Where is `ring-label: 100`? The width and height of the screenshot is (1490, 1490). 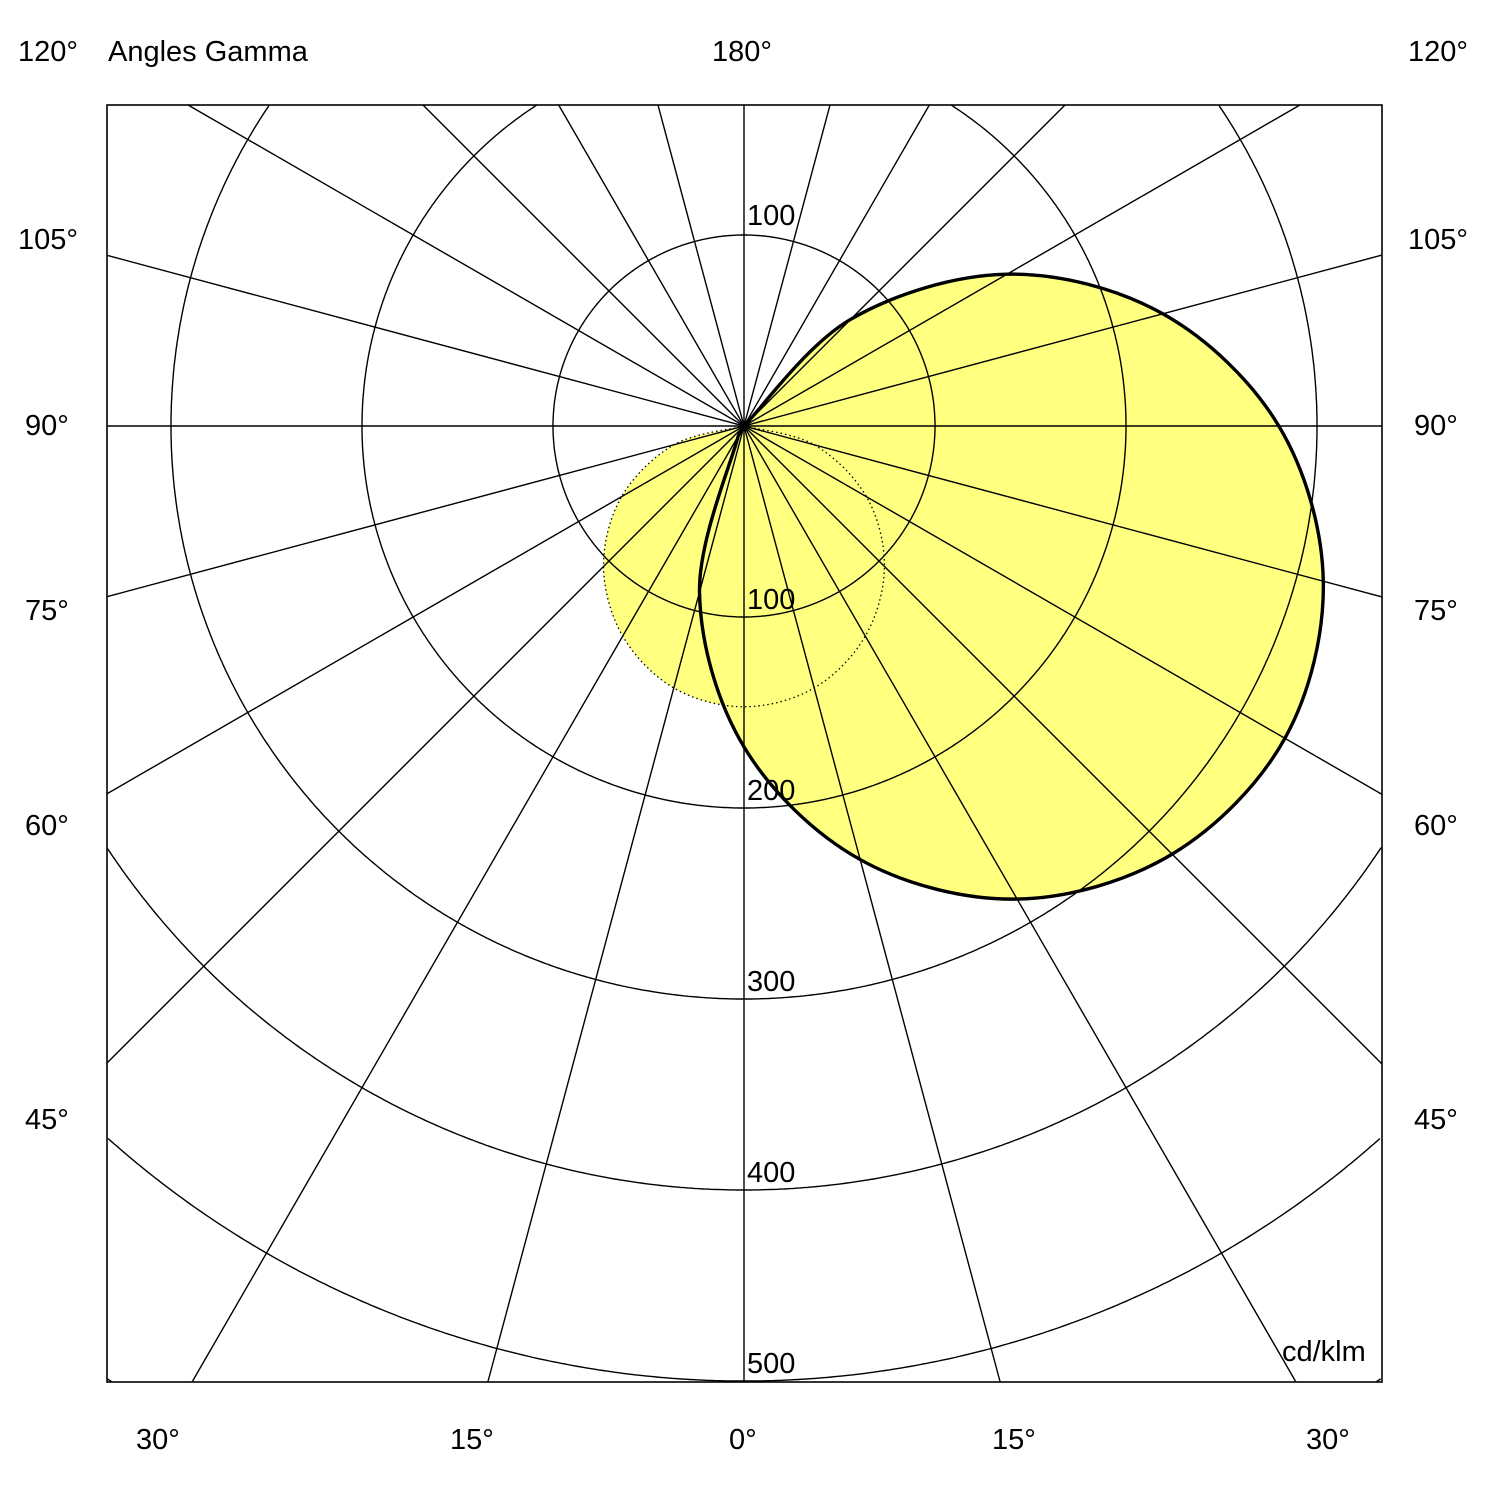
ring-label: 100 is located at coordinates (771, 600).